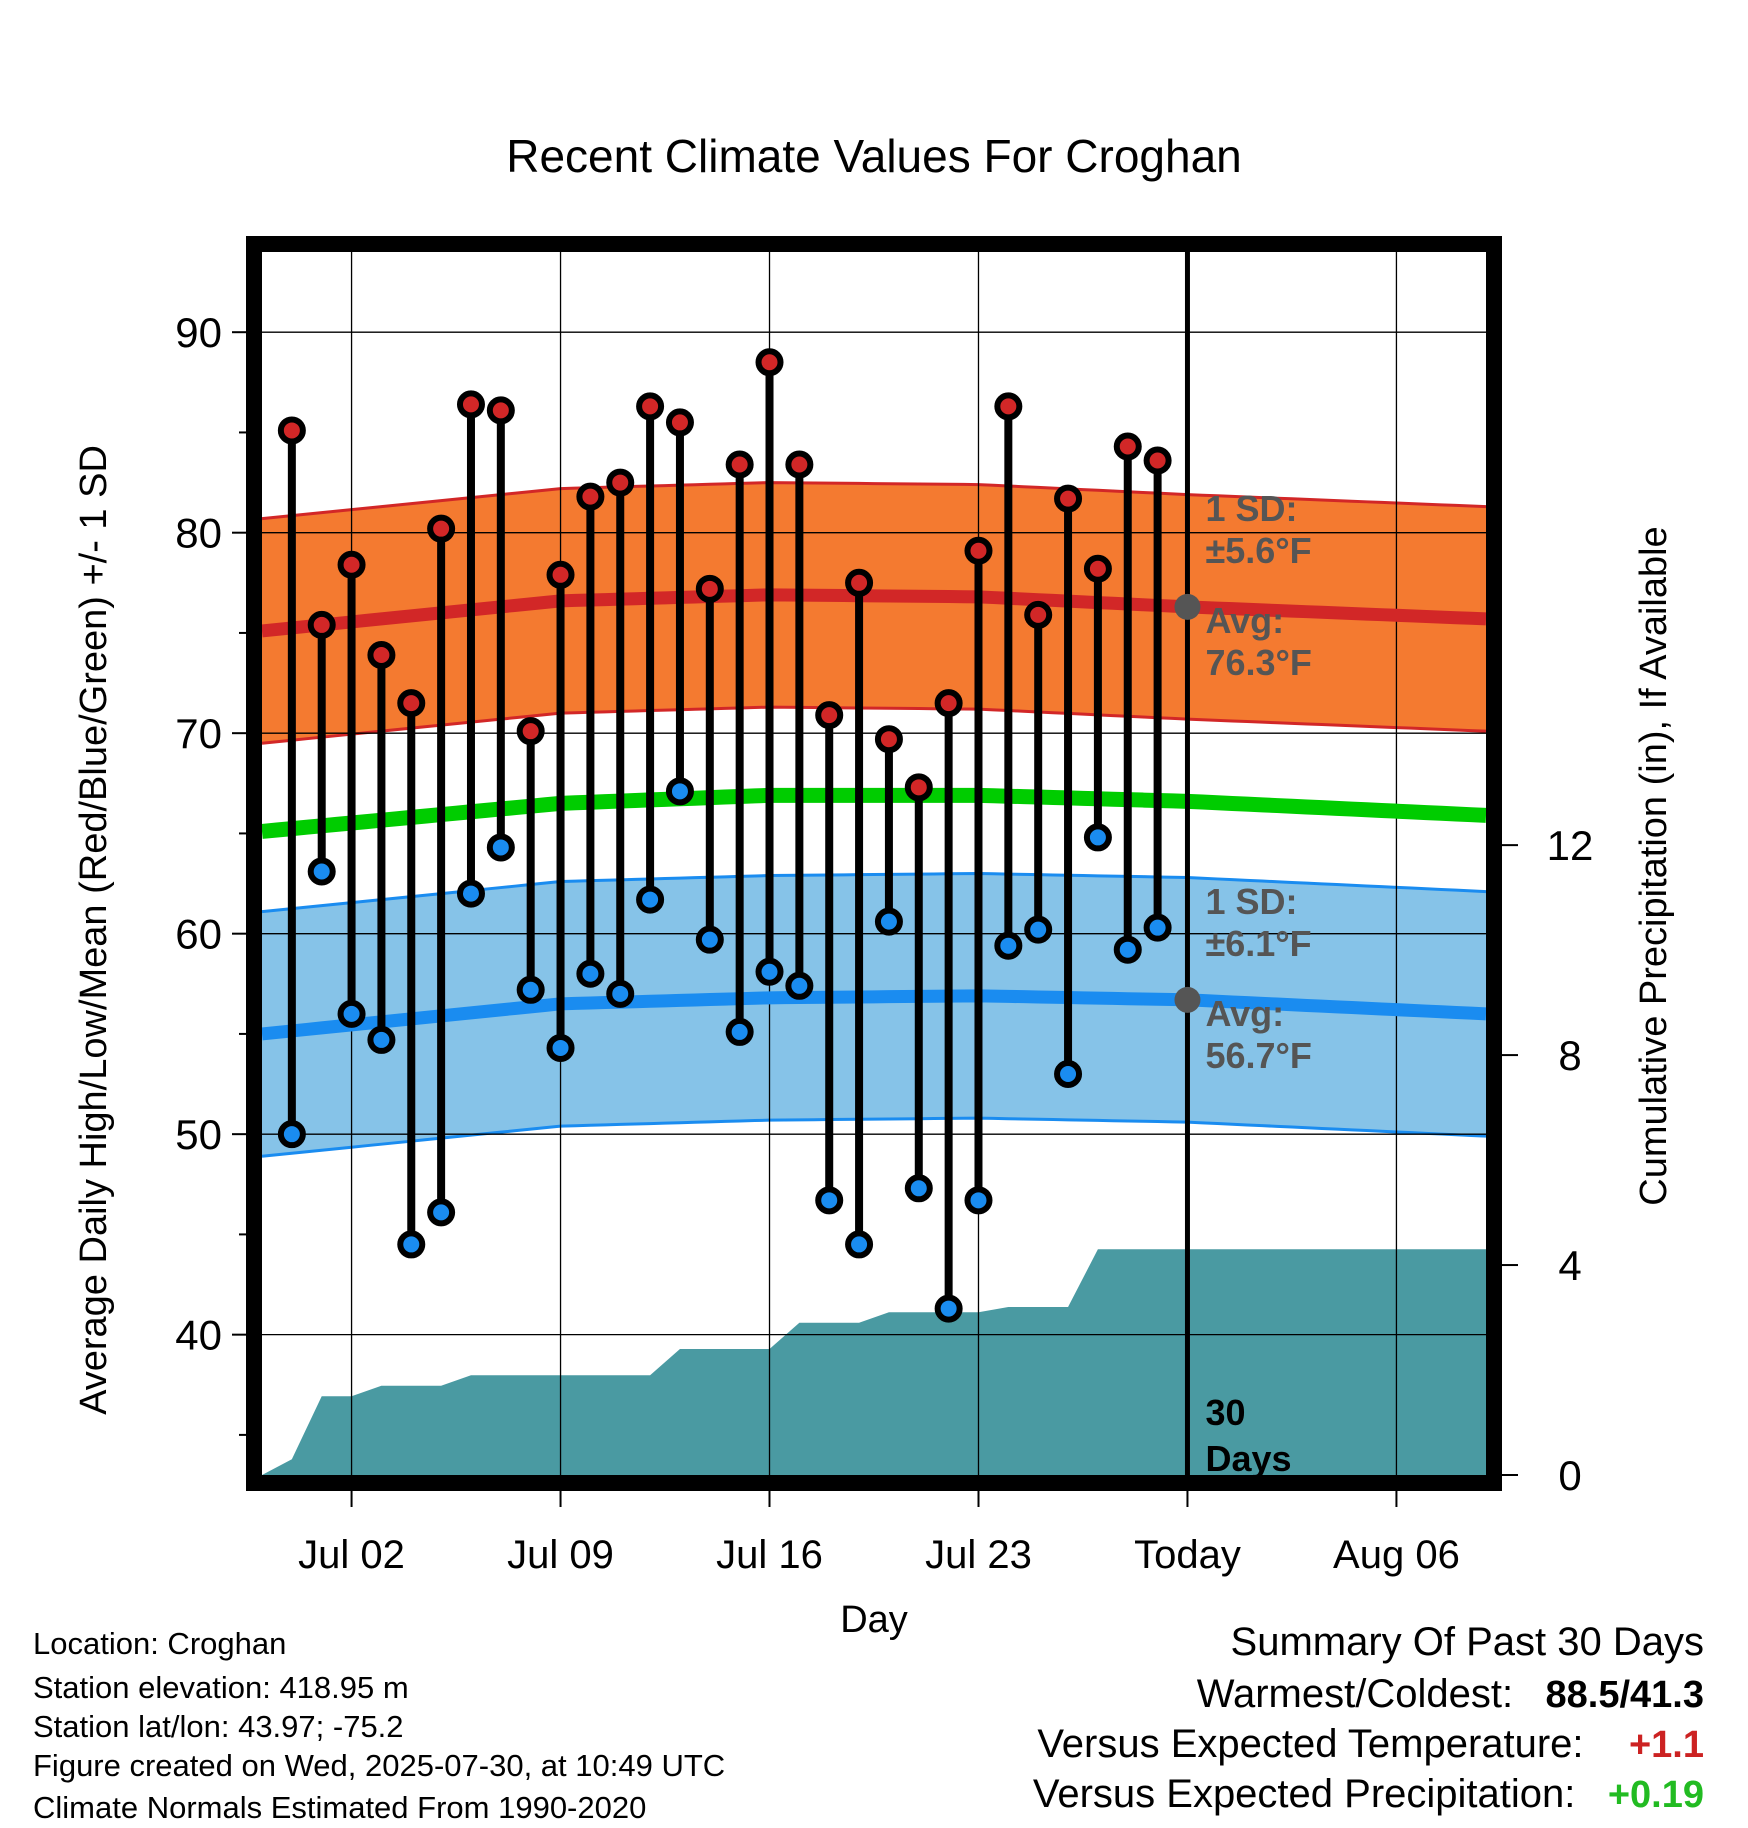 This screenshot has width=1748, height=1828. What do you see at coordinates (1251, 901) in the screenshot?
I see `low-sd-label: 1 SD:` at bounding box center [1251, 901].